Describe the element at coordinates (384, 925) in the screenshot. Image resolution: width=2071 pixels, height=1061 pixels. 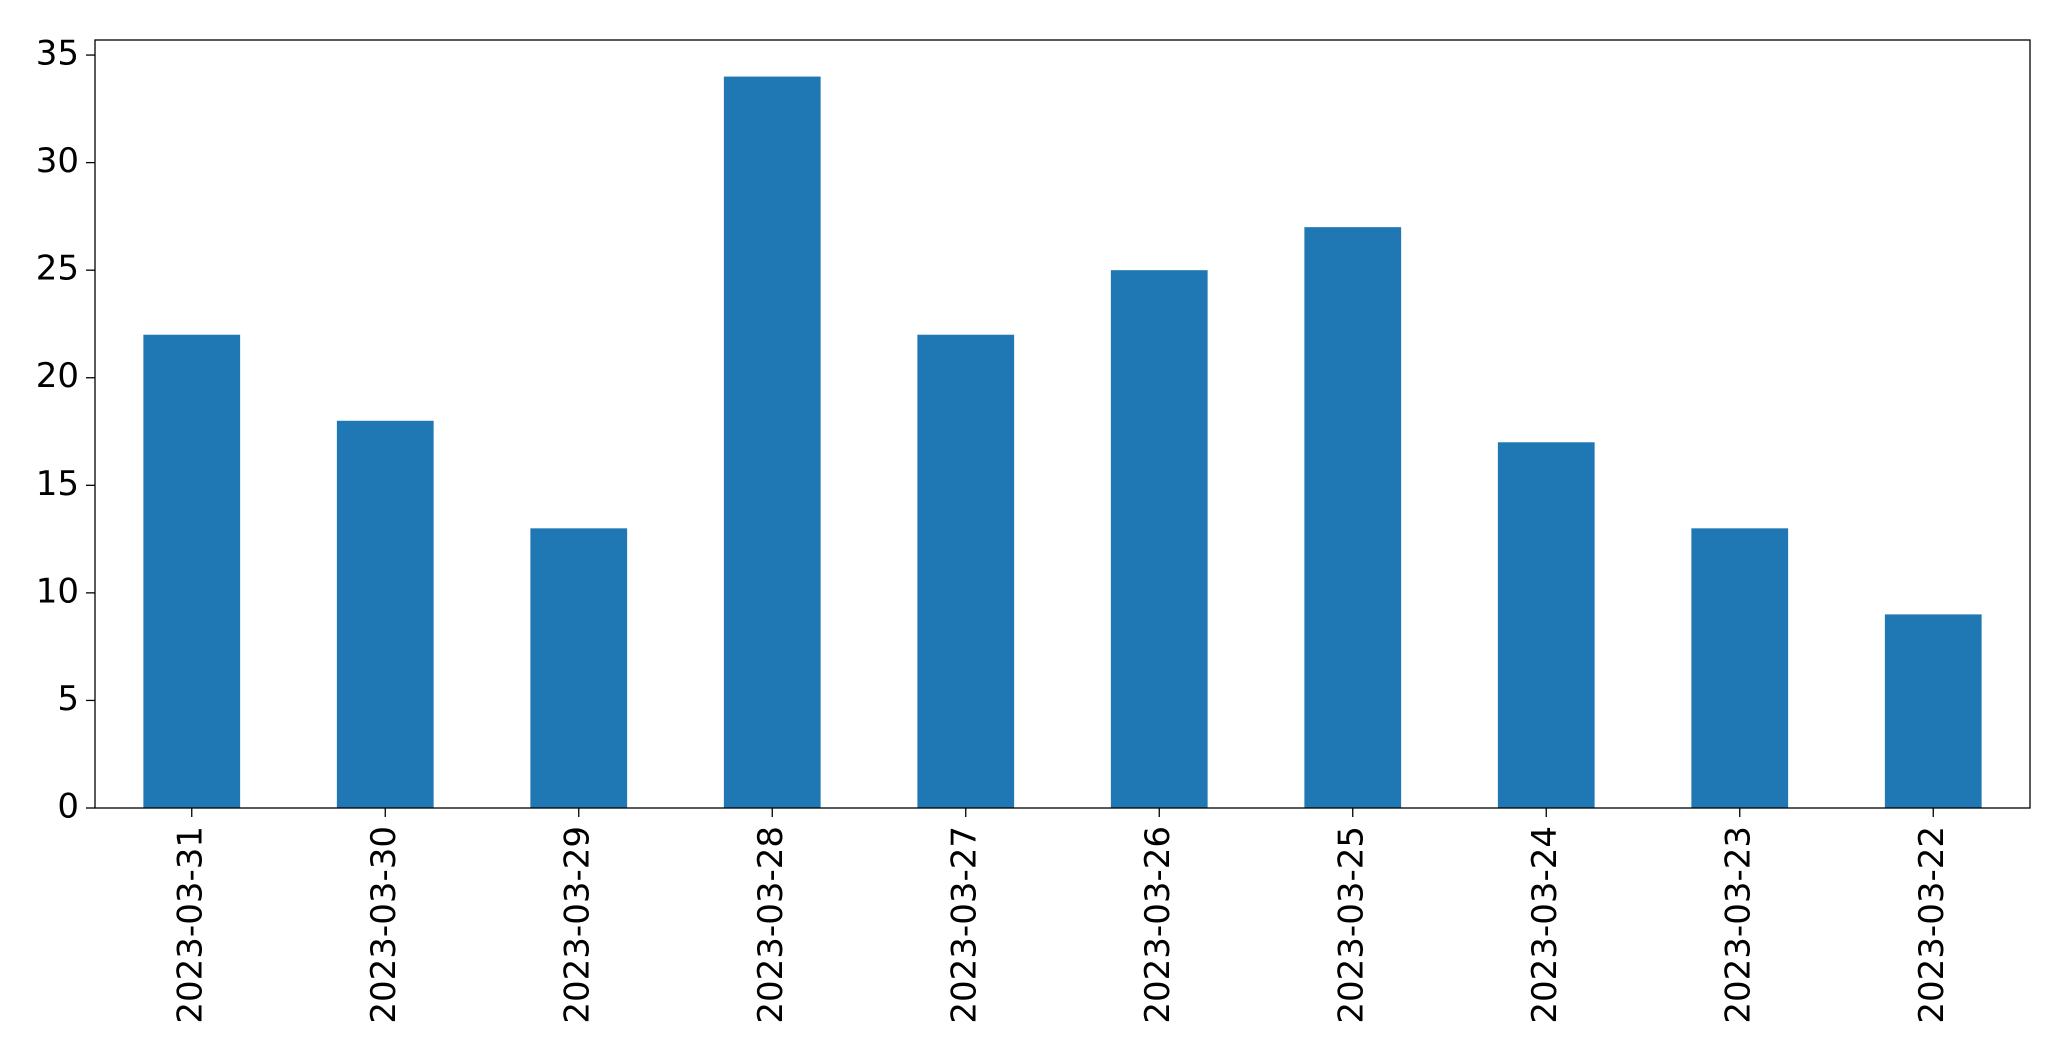
I see `x-tick-label: 2023-03-30` at that location.